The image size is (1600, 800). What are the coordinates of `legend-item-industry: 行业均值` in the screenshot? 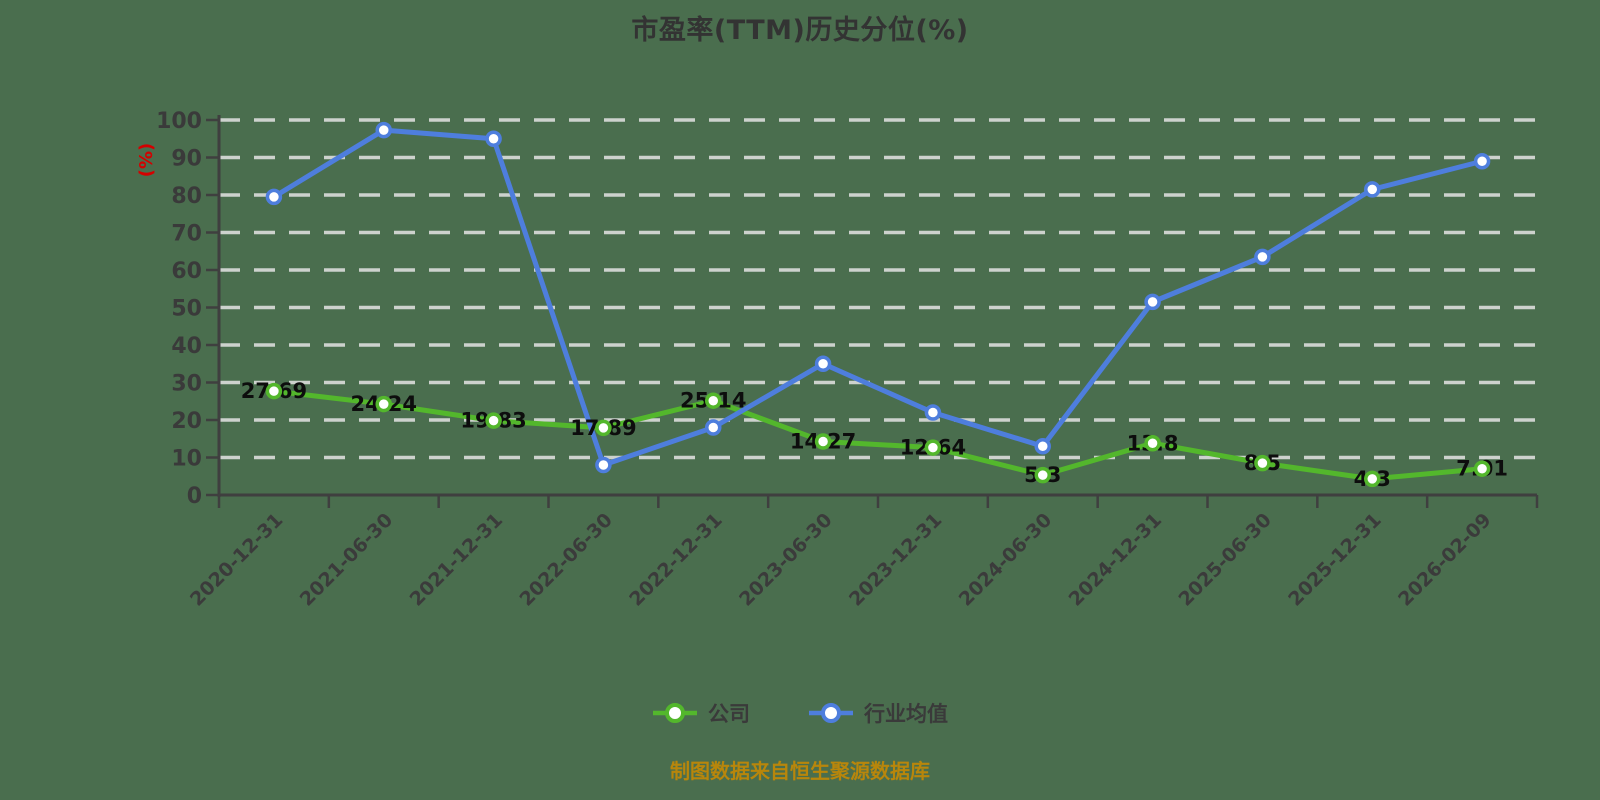 It's located at (878, 713).